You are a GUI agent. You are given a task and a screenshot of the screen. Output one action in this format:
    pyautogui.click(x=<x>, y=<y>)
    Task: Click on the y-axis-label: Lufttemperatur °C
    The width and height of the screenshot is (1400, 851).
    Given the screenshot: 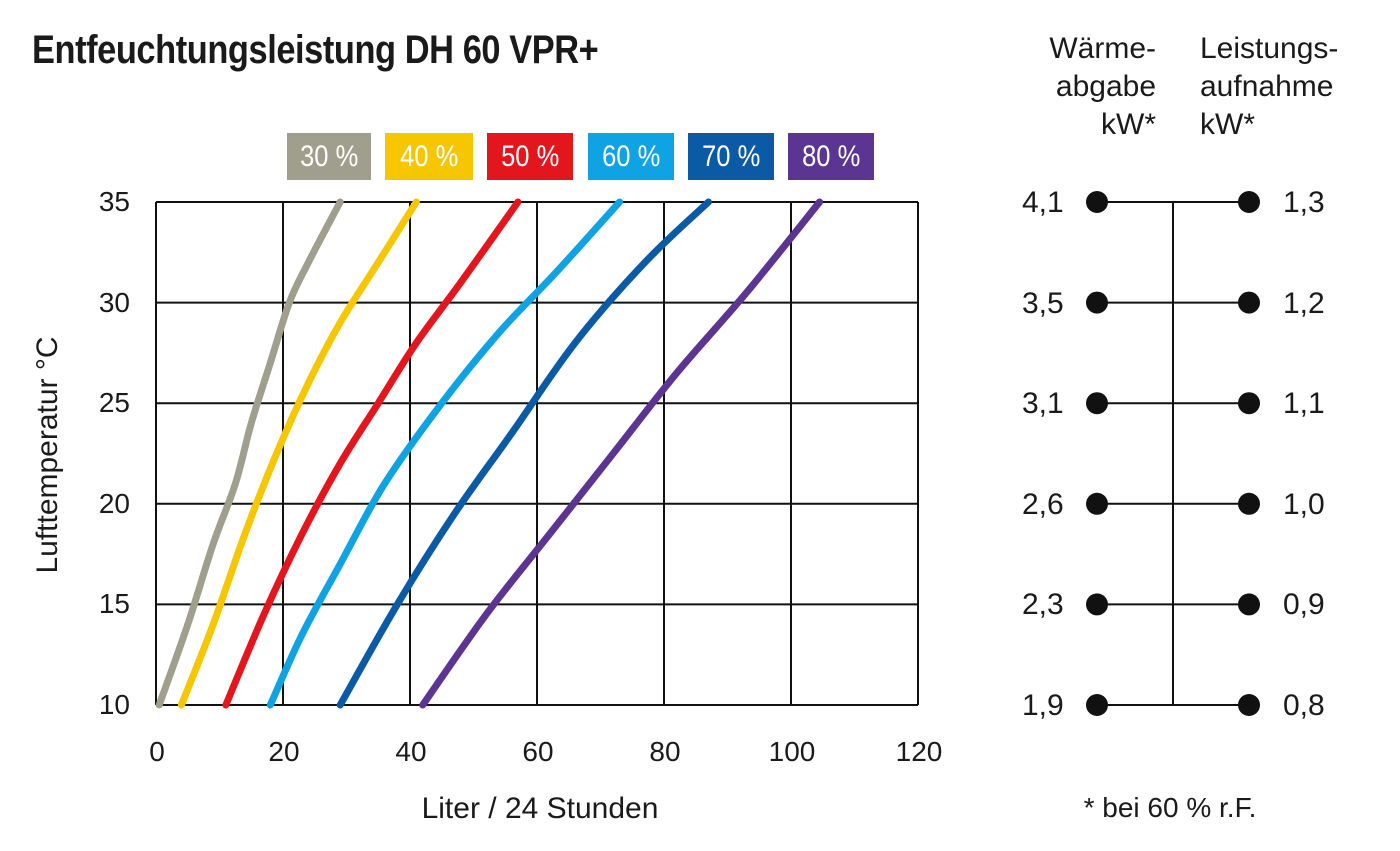 What is the action you would take?
    pyautogui.click(x=47, y=455)
    